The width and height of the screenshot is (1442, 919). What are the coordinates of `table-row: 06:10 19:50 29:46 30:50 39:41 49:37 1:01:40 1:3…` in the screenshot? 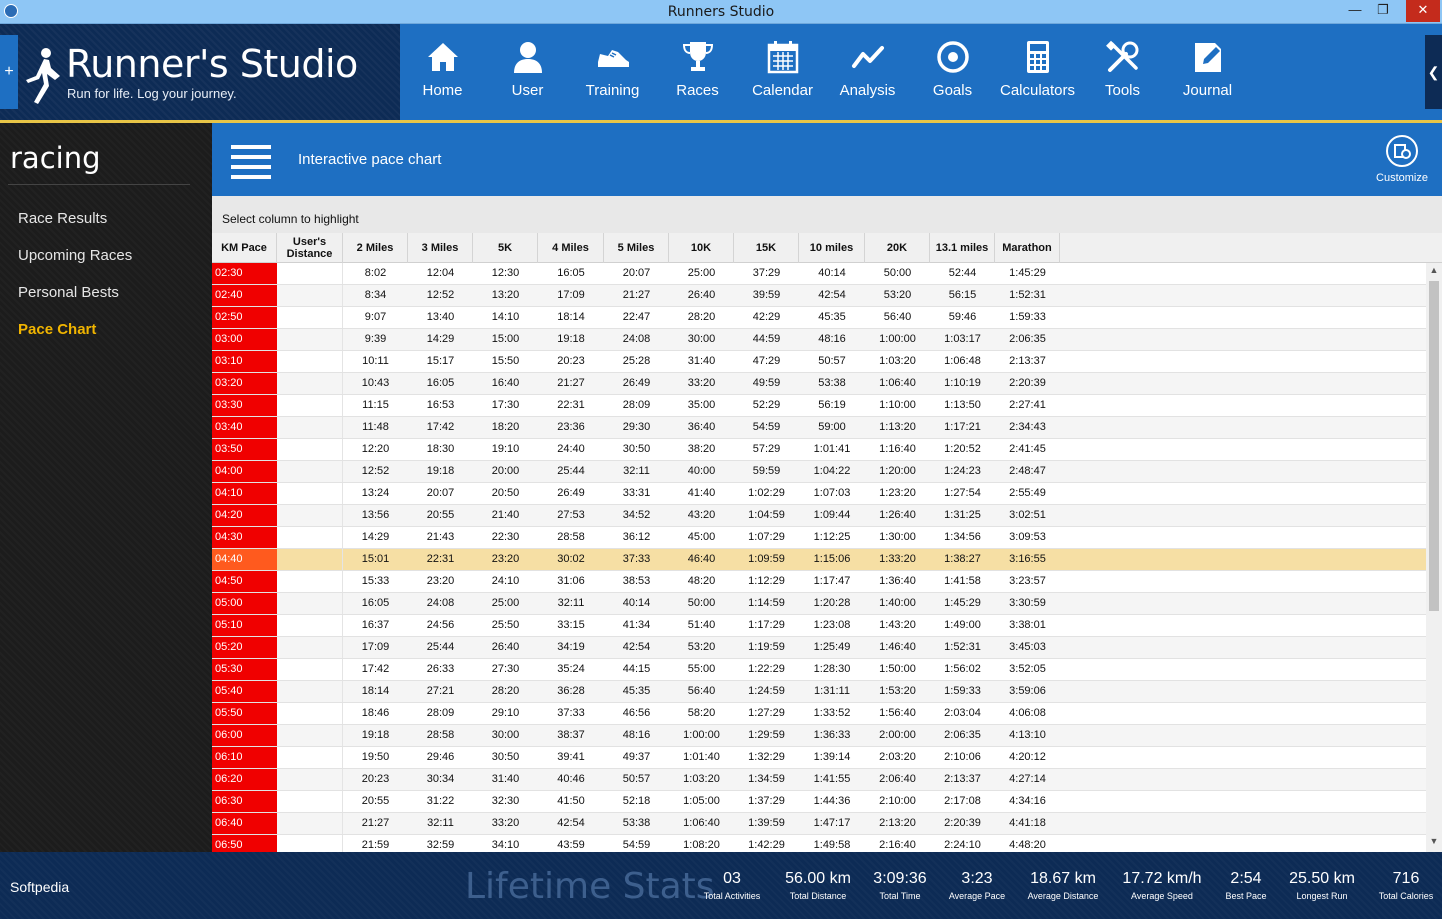 It's located at (819, 758).